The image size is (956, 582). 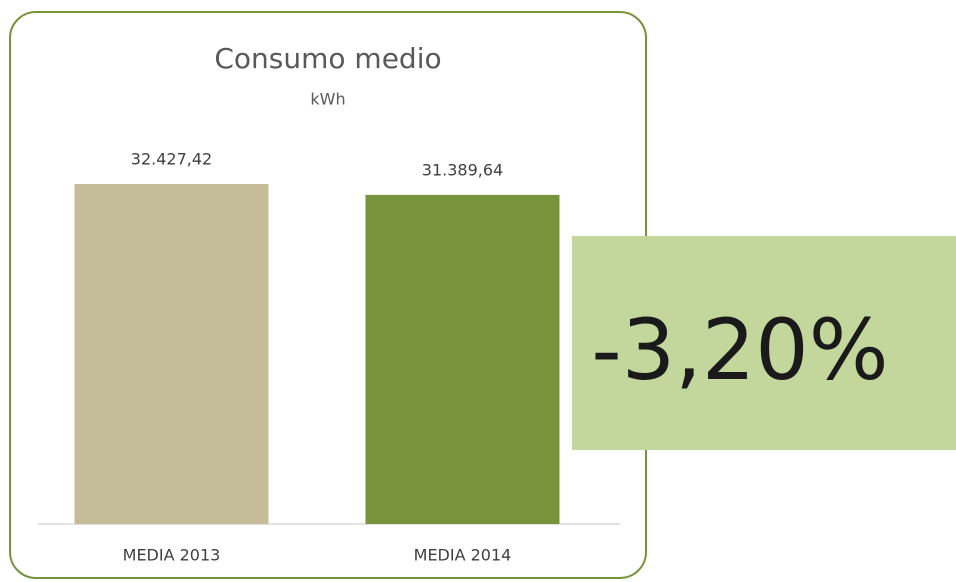 I want to click on data-label: 31.389,64, so click(x=462, y=169).